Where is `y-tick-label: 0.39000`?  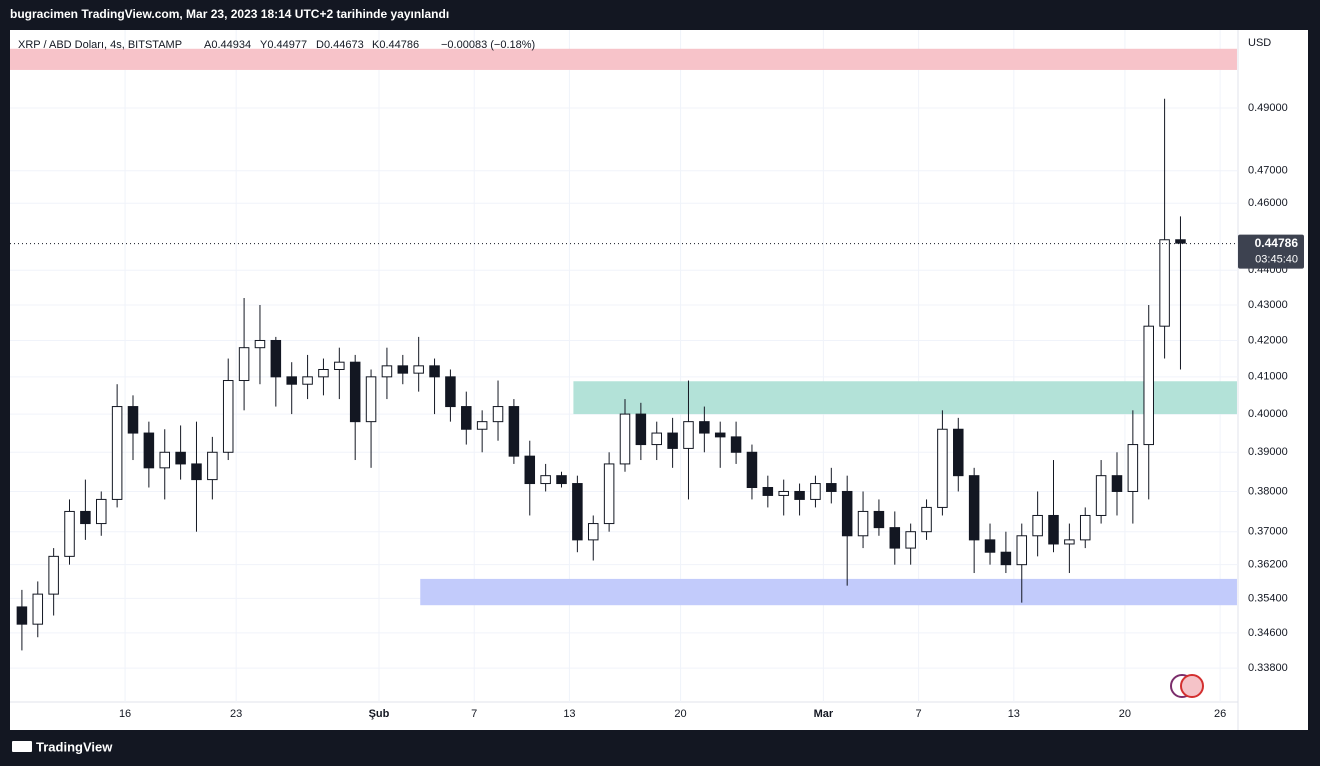
y-tick-label: 0.39000 is located at coordinates (1268, 452).